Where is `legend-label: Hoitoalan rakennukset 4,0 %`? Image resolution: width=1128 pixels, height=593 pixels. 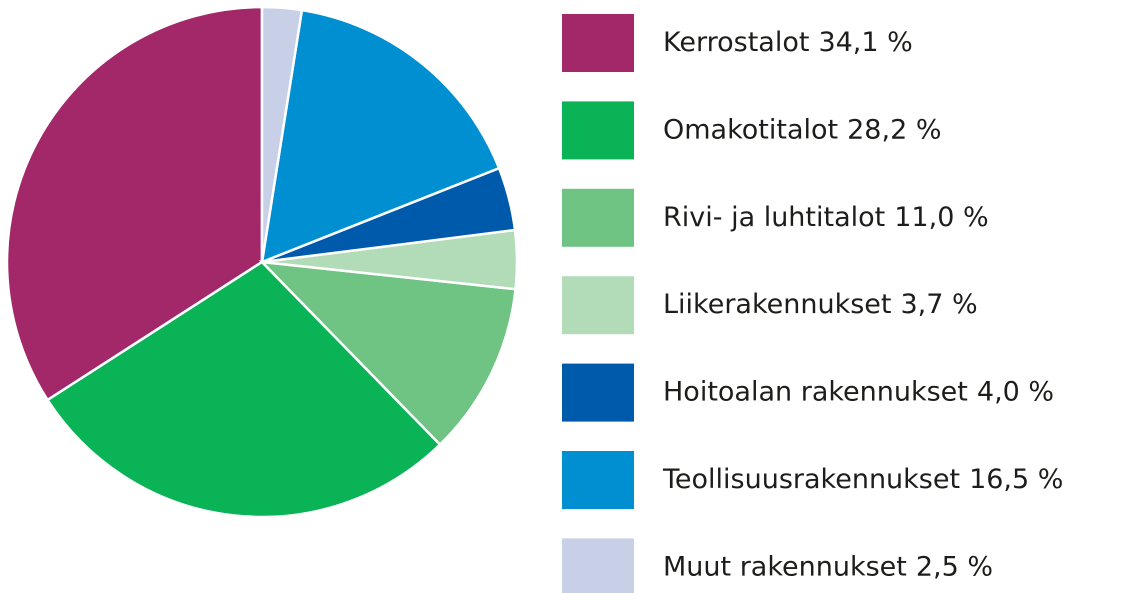
legend-label: Hoitoalan rakennukset 4,0 % is located at coordinates (858, 391).